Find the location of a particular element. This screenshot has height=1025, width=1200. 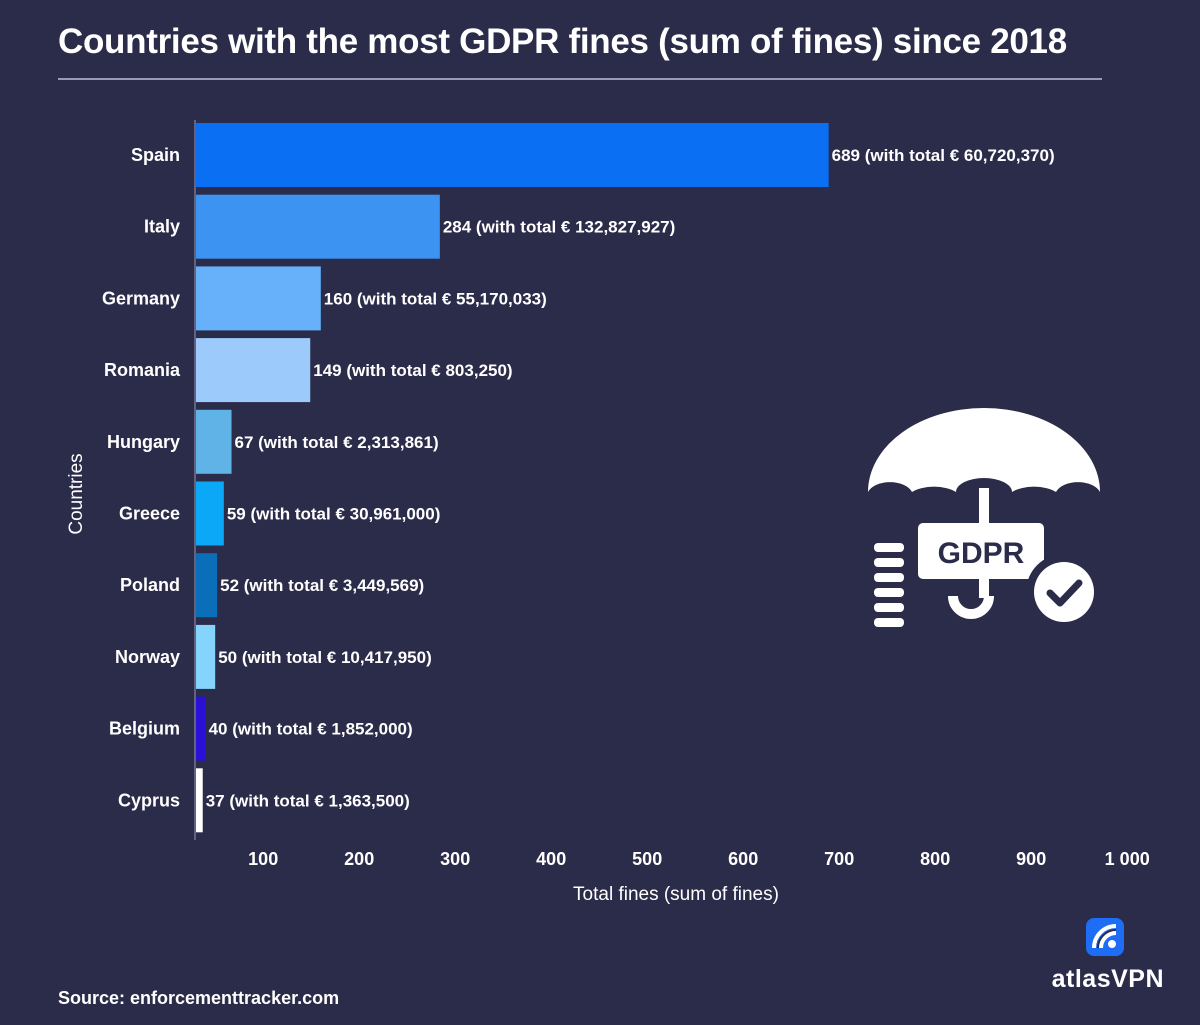

category-label-germany: Germany is located at coordinates (141, 298).